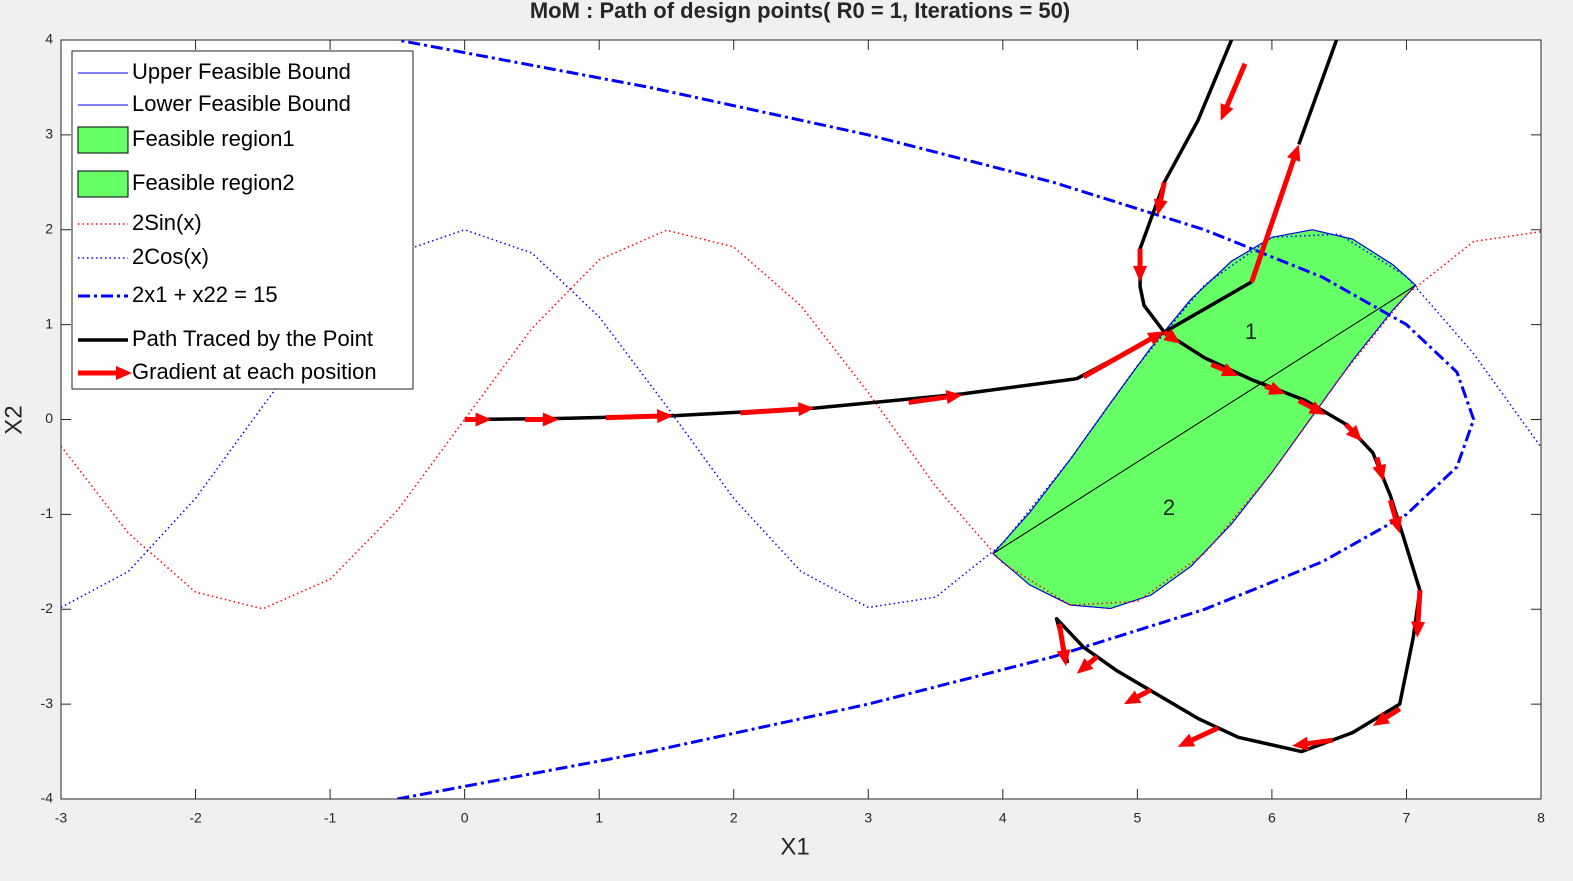  Describe the element at coordinates (252, 338) in the screenshot. I see `legend-label: Path Traced by the Point` at that location.